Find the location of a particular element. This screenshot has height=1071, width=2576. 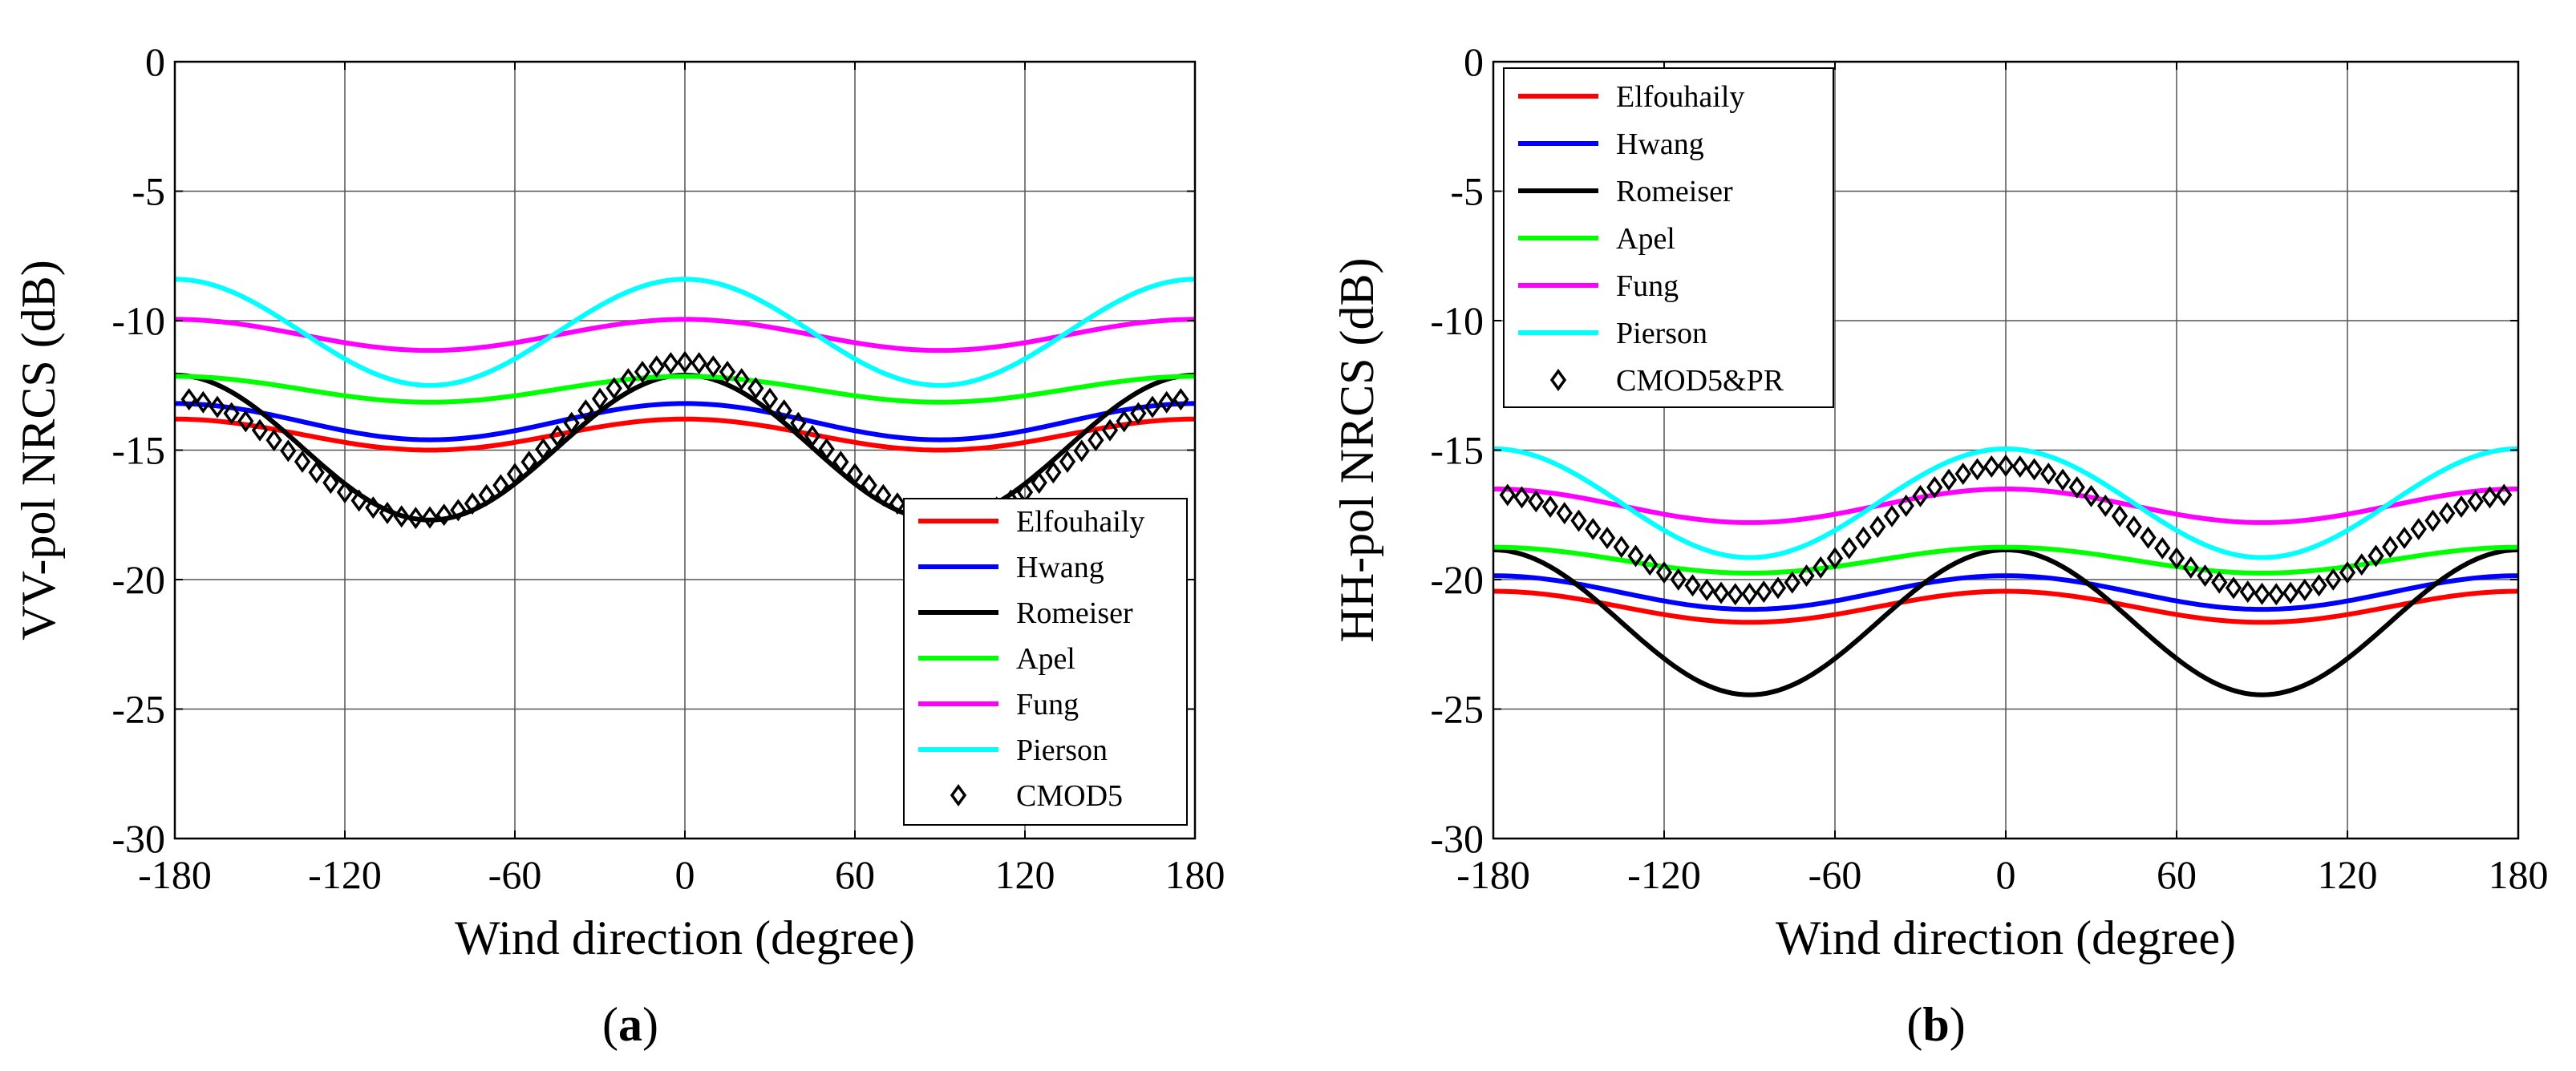

y-tick-label: -30 is located at coordinates (138, 838).